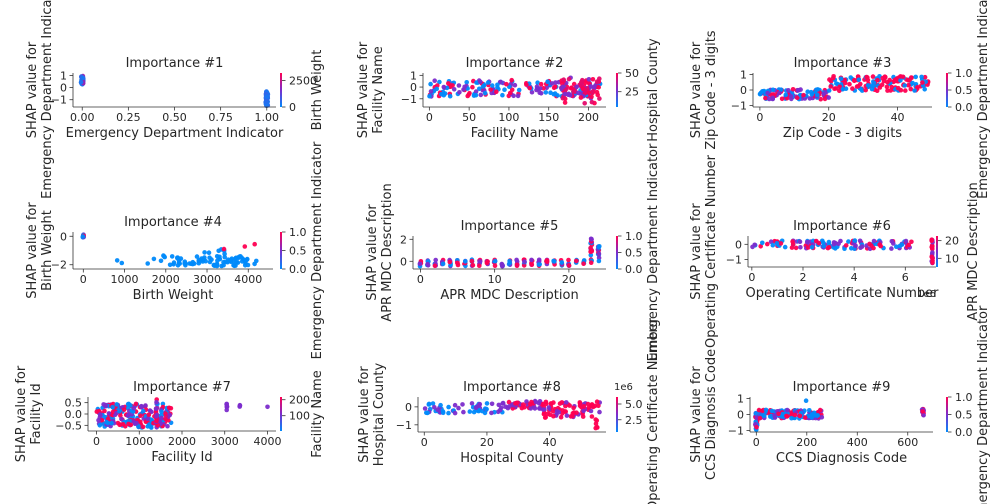 Image resolution: width=1008 pixels, height=504 pixels. What do you see at coordinates (588, 117) in the screenshot?
I see `x-tick-label: 200` at bounding box center [588, 117].